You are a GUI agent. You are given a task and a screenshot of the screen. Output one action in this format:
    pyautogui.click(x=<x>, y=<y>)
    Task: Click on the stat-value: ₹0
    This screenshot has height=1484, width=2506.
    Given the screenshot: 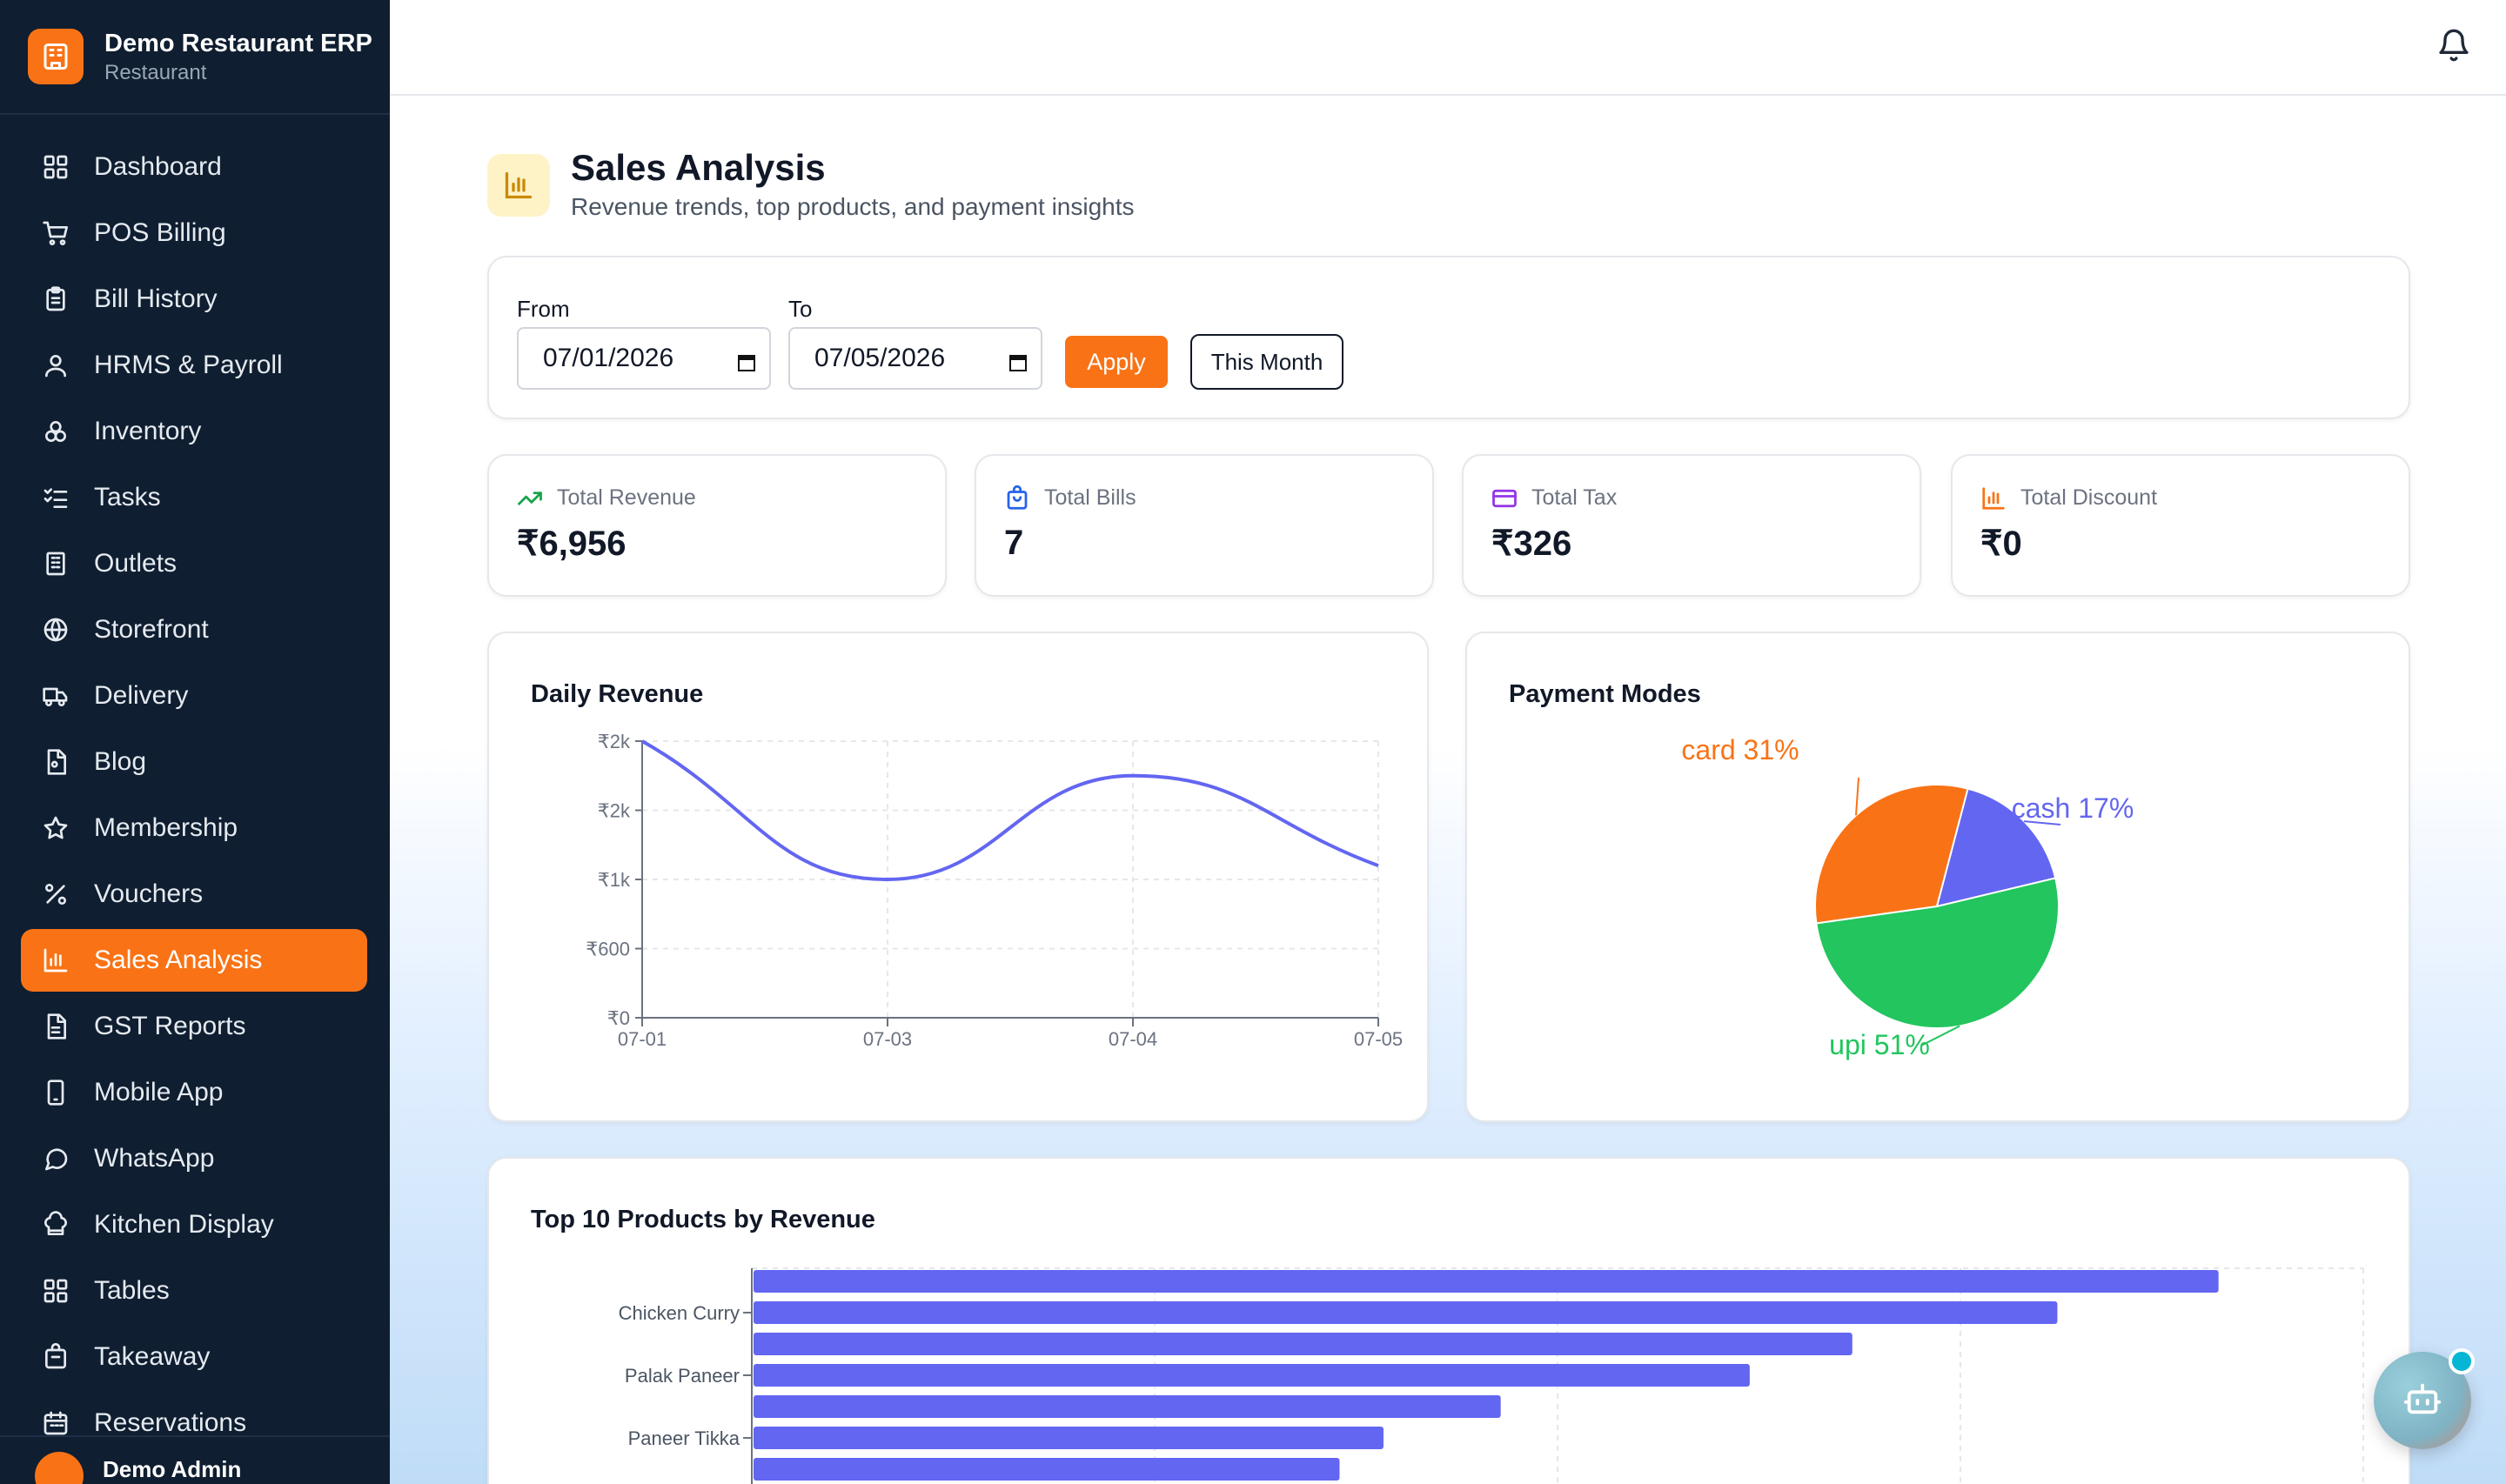 What is the action you would take?
    pyautogui.click(x=2001, y=544)
    